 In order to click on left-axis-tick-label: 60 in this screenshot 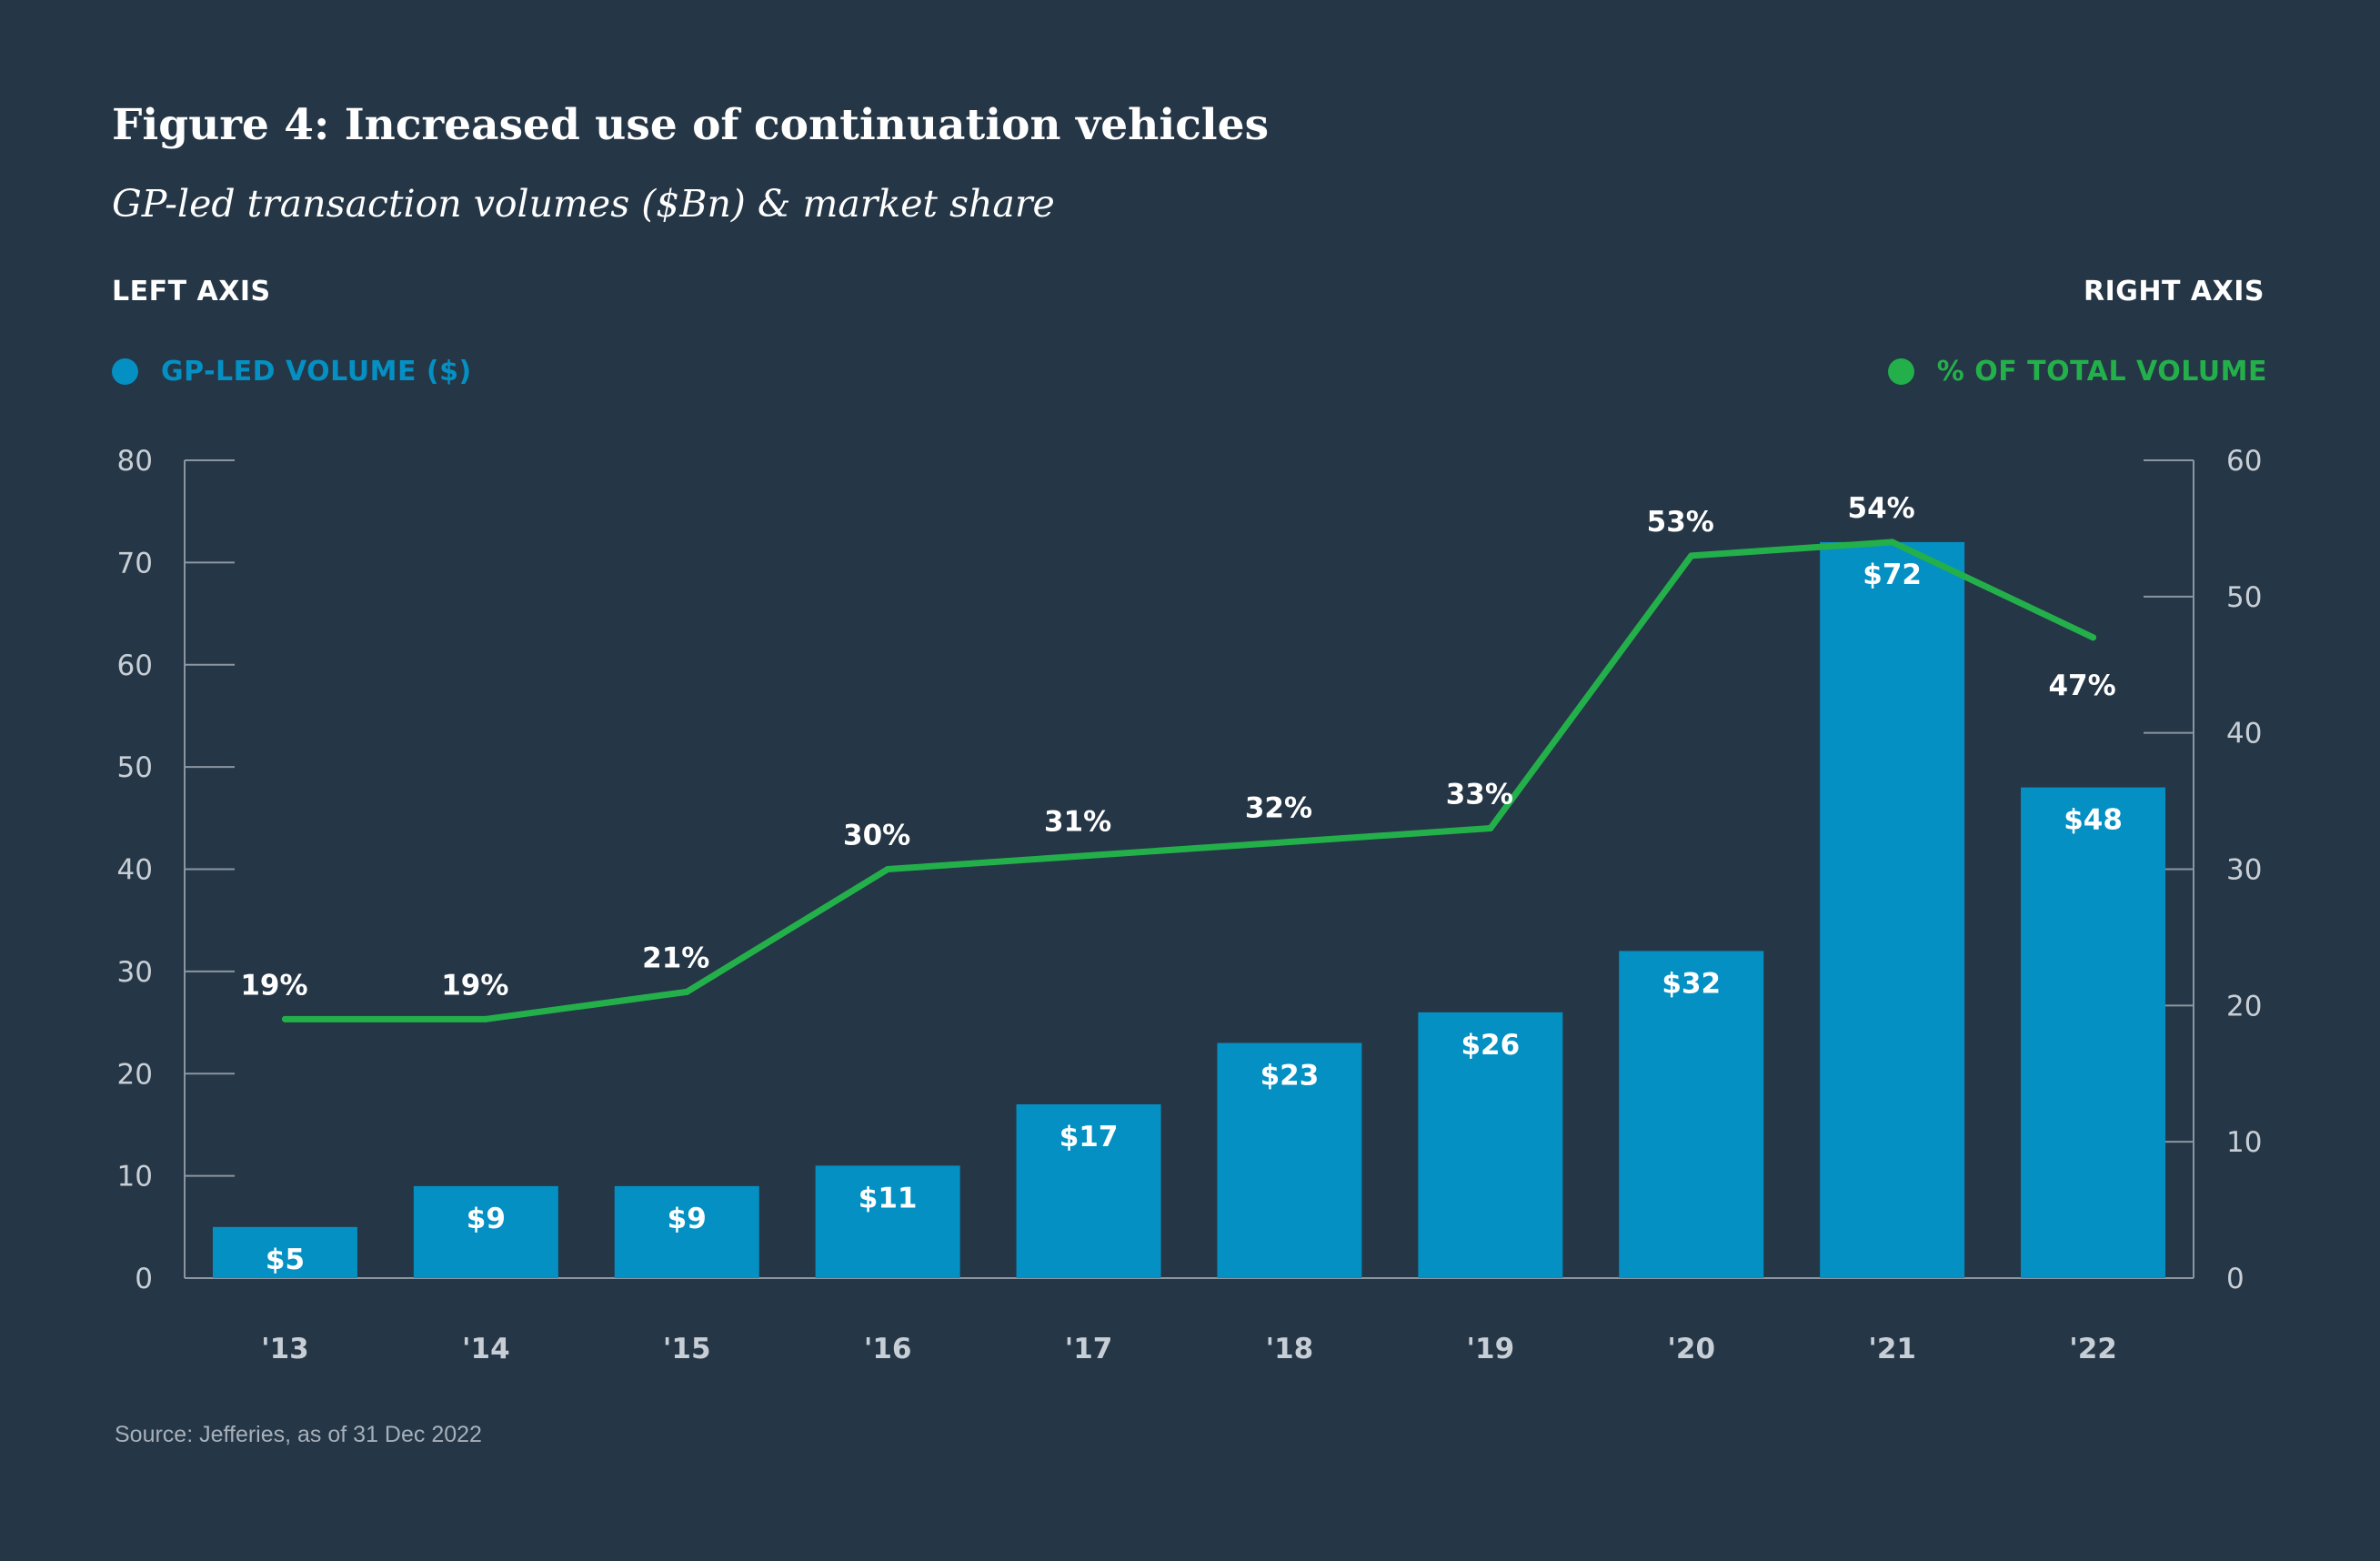, I will do `click(135, 666)`.